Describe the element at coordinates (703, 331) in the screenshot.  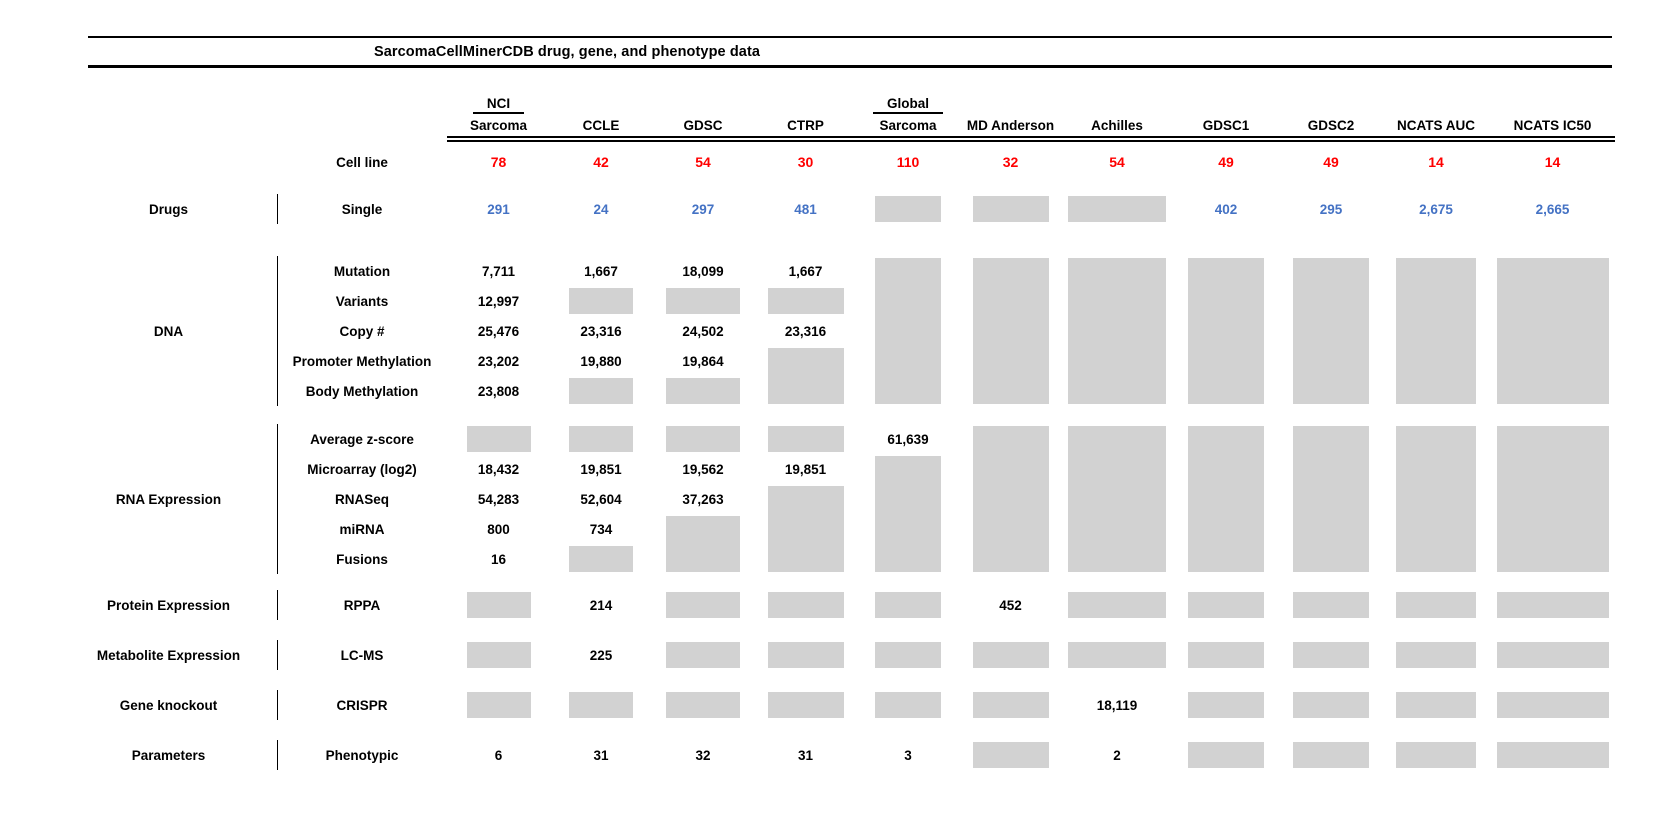
I see `data-cell: 24,502` at that location.